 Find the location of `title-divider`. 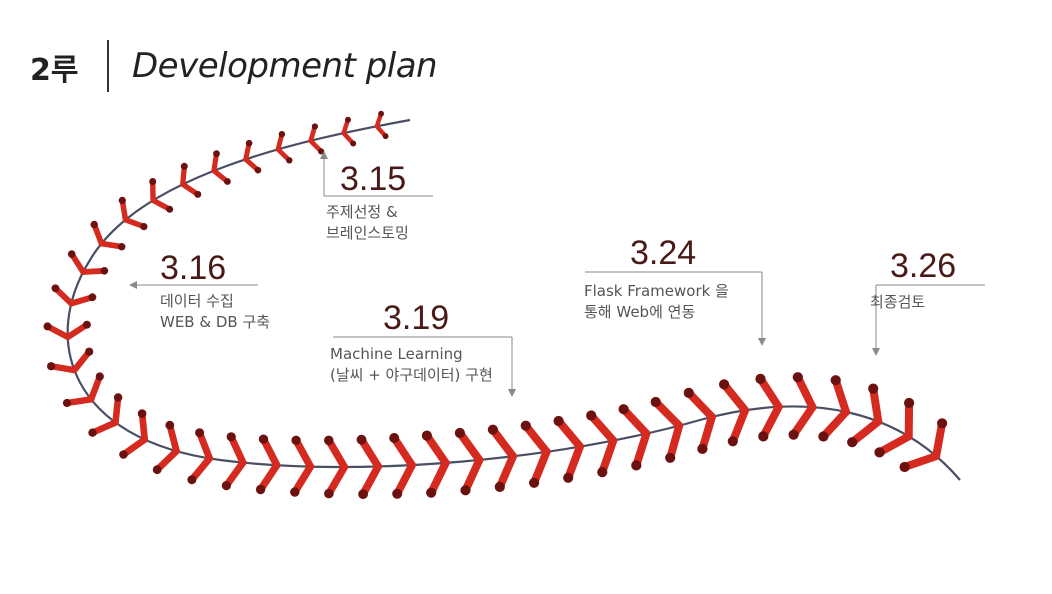

title-divider is located at coordinates (108, 66).